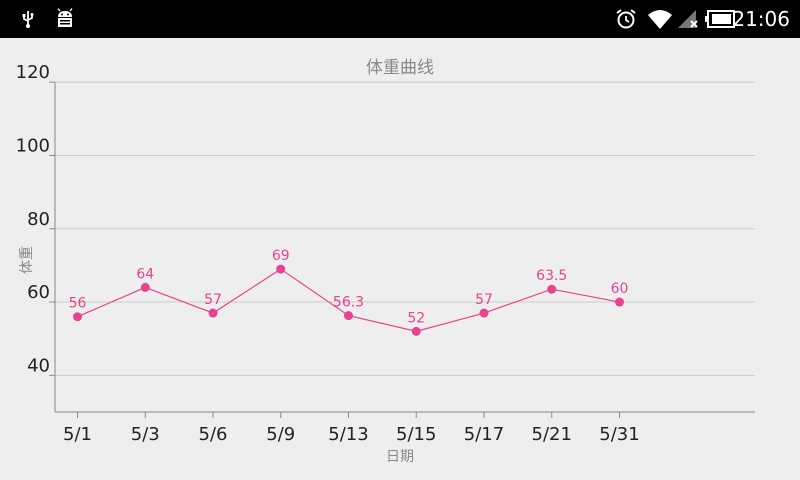  Describe the element at coordinates (400, 19) in the screenshot. I see `status-bar: 21:06` at that location.